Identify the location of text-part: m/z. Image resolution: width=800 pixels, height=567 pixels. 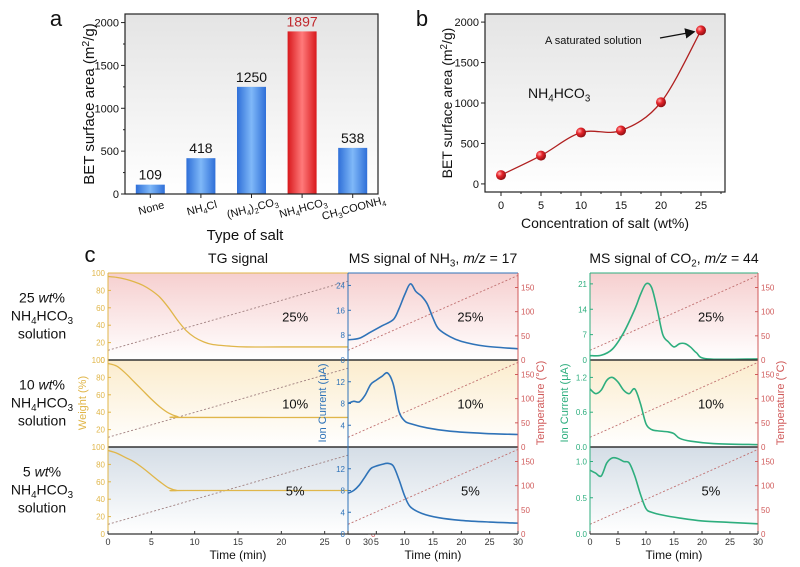
(716, 258).